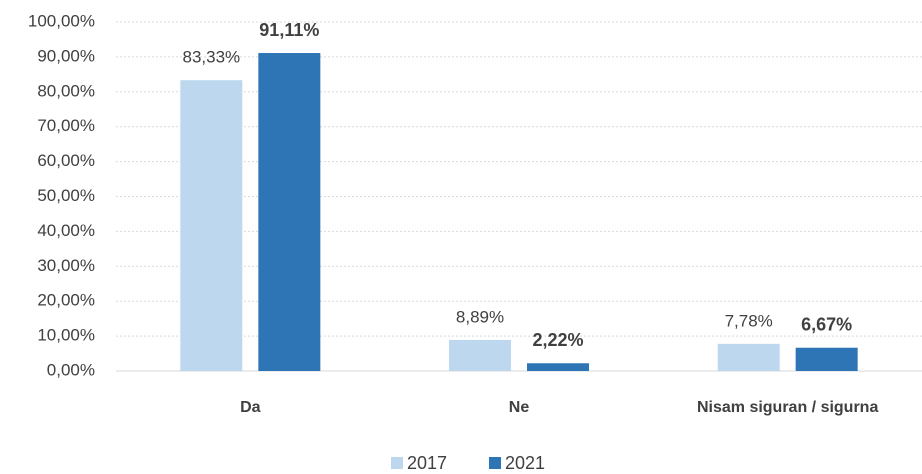  Describe the element at coordinates (289, 30) in the screenshot. I see `data-label: 91,11%` at that location.